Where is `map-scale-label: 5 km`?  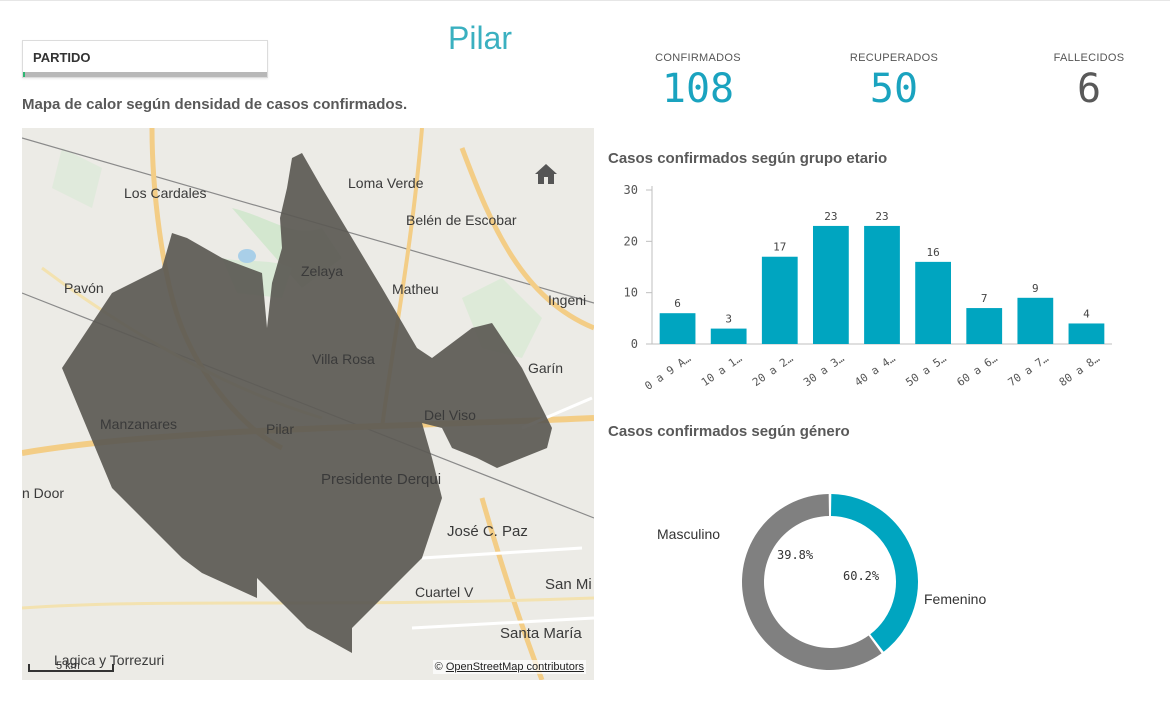
map-scale-label: 5 km is located at coordinates (68, 666).